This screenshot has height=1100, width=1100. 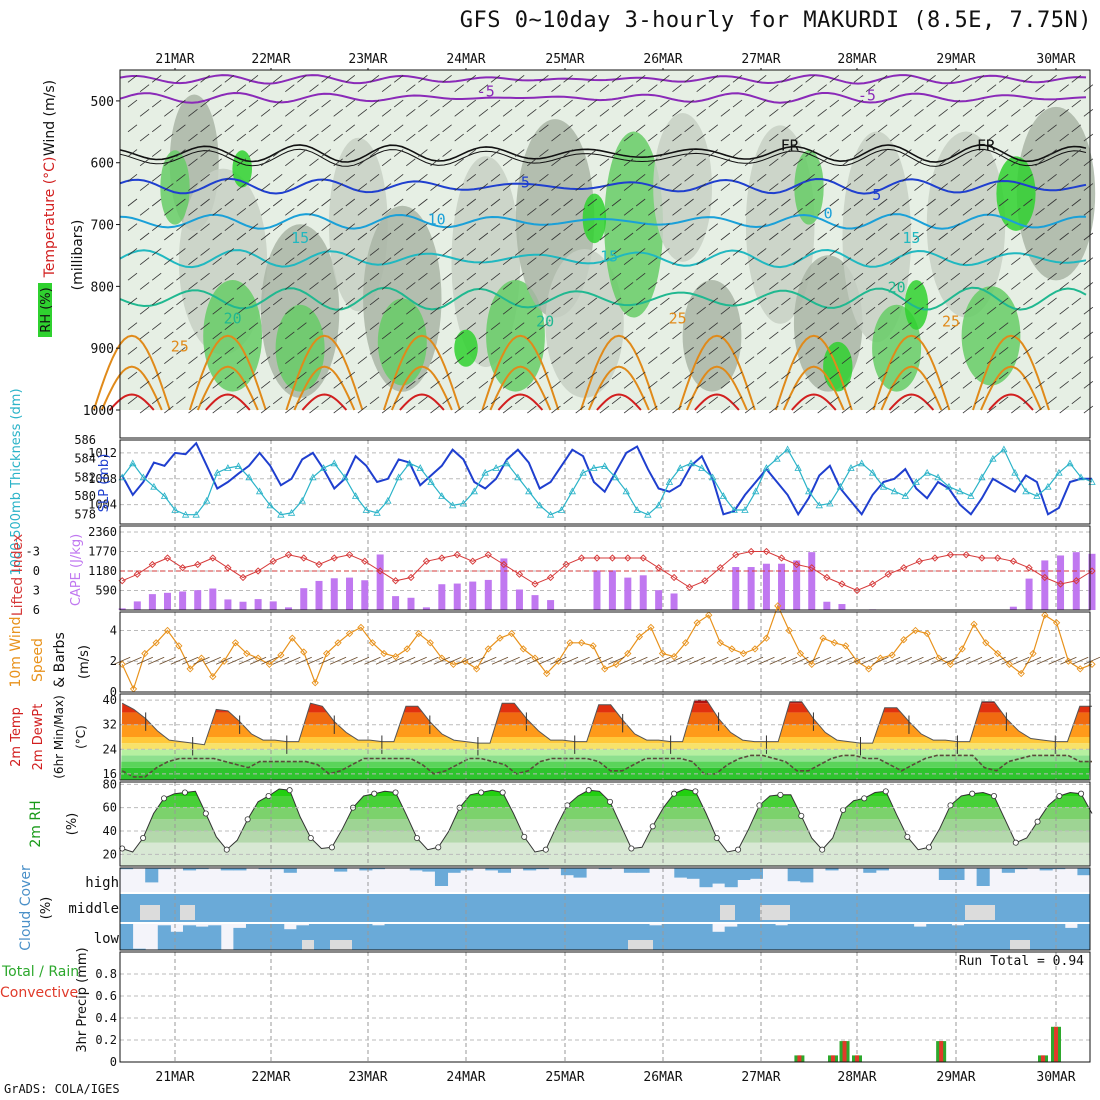 I want to click on rh-tick-20: 20, so click(x=110, y=854).